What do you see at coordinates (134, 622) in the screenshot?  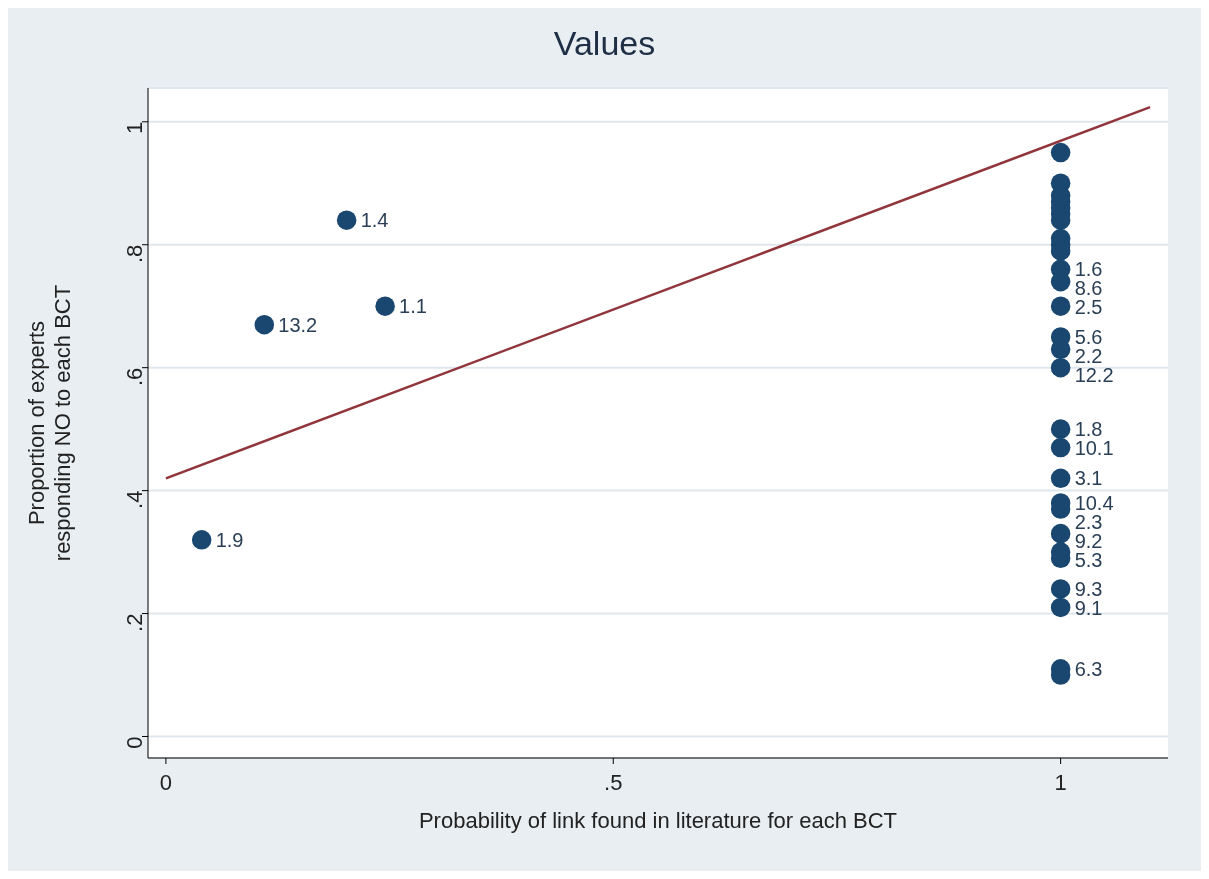 I see `y-tick-label: .2` at bounding box center [134, 622].